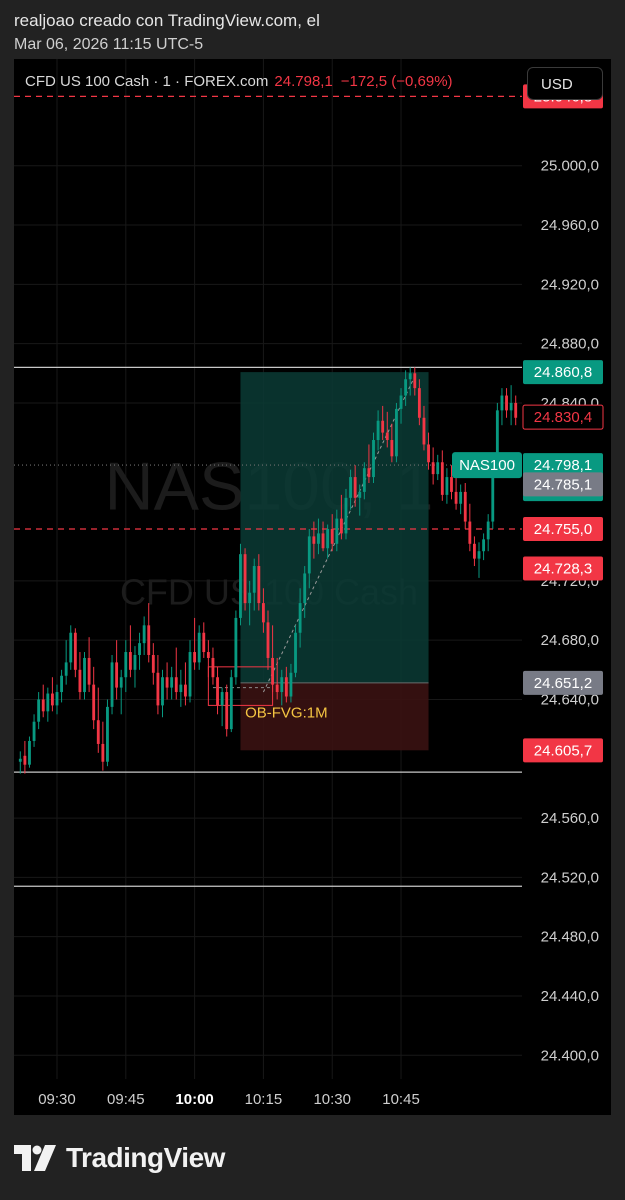 Image resolution: width=625 pixels, height=1200 pixels. Describe the element at coordinates (570, 699) in the screenshot. I see `y-tick-label: 24.640,0` at that location.